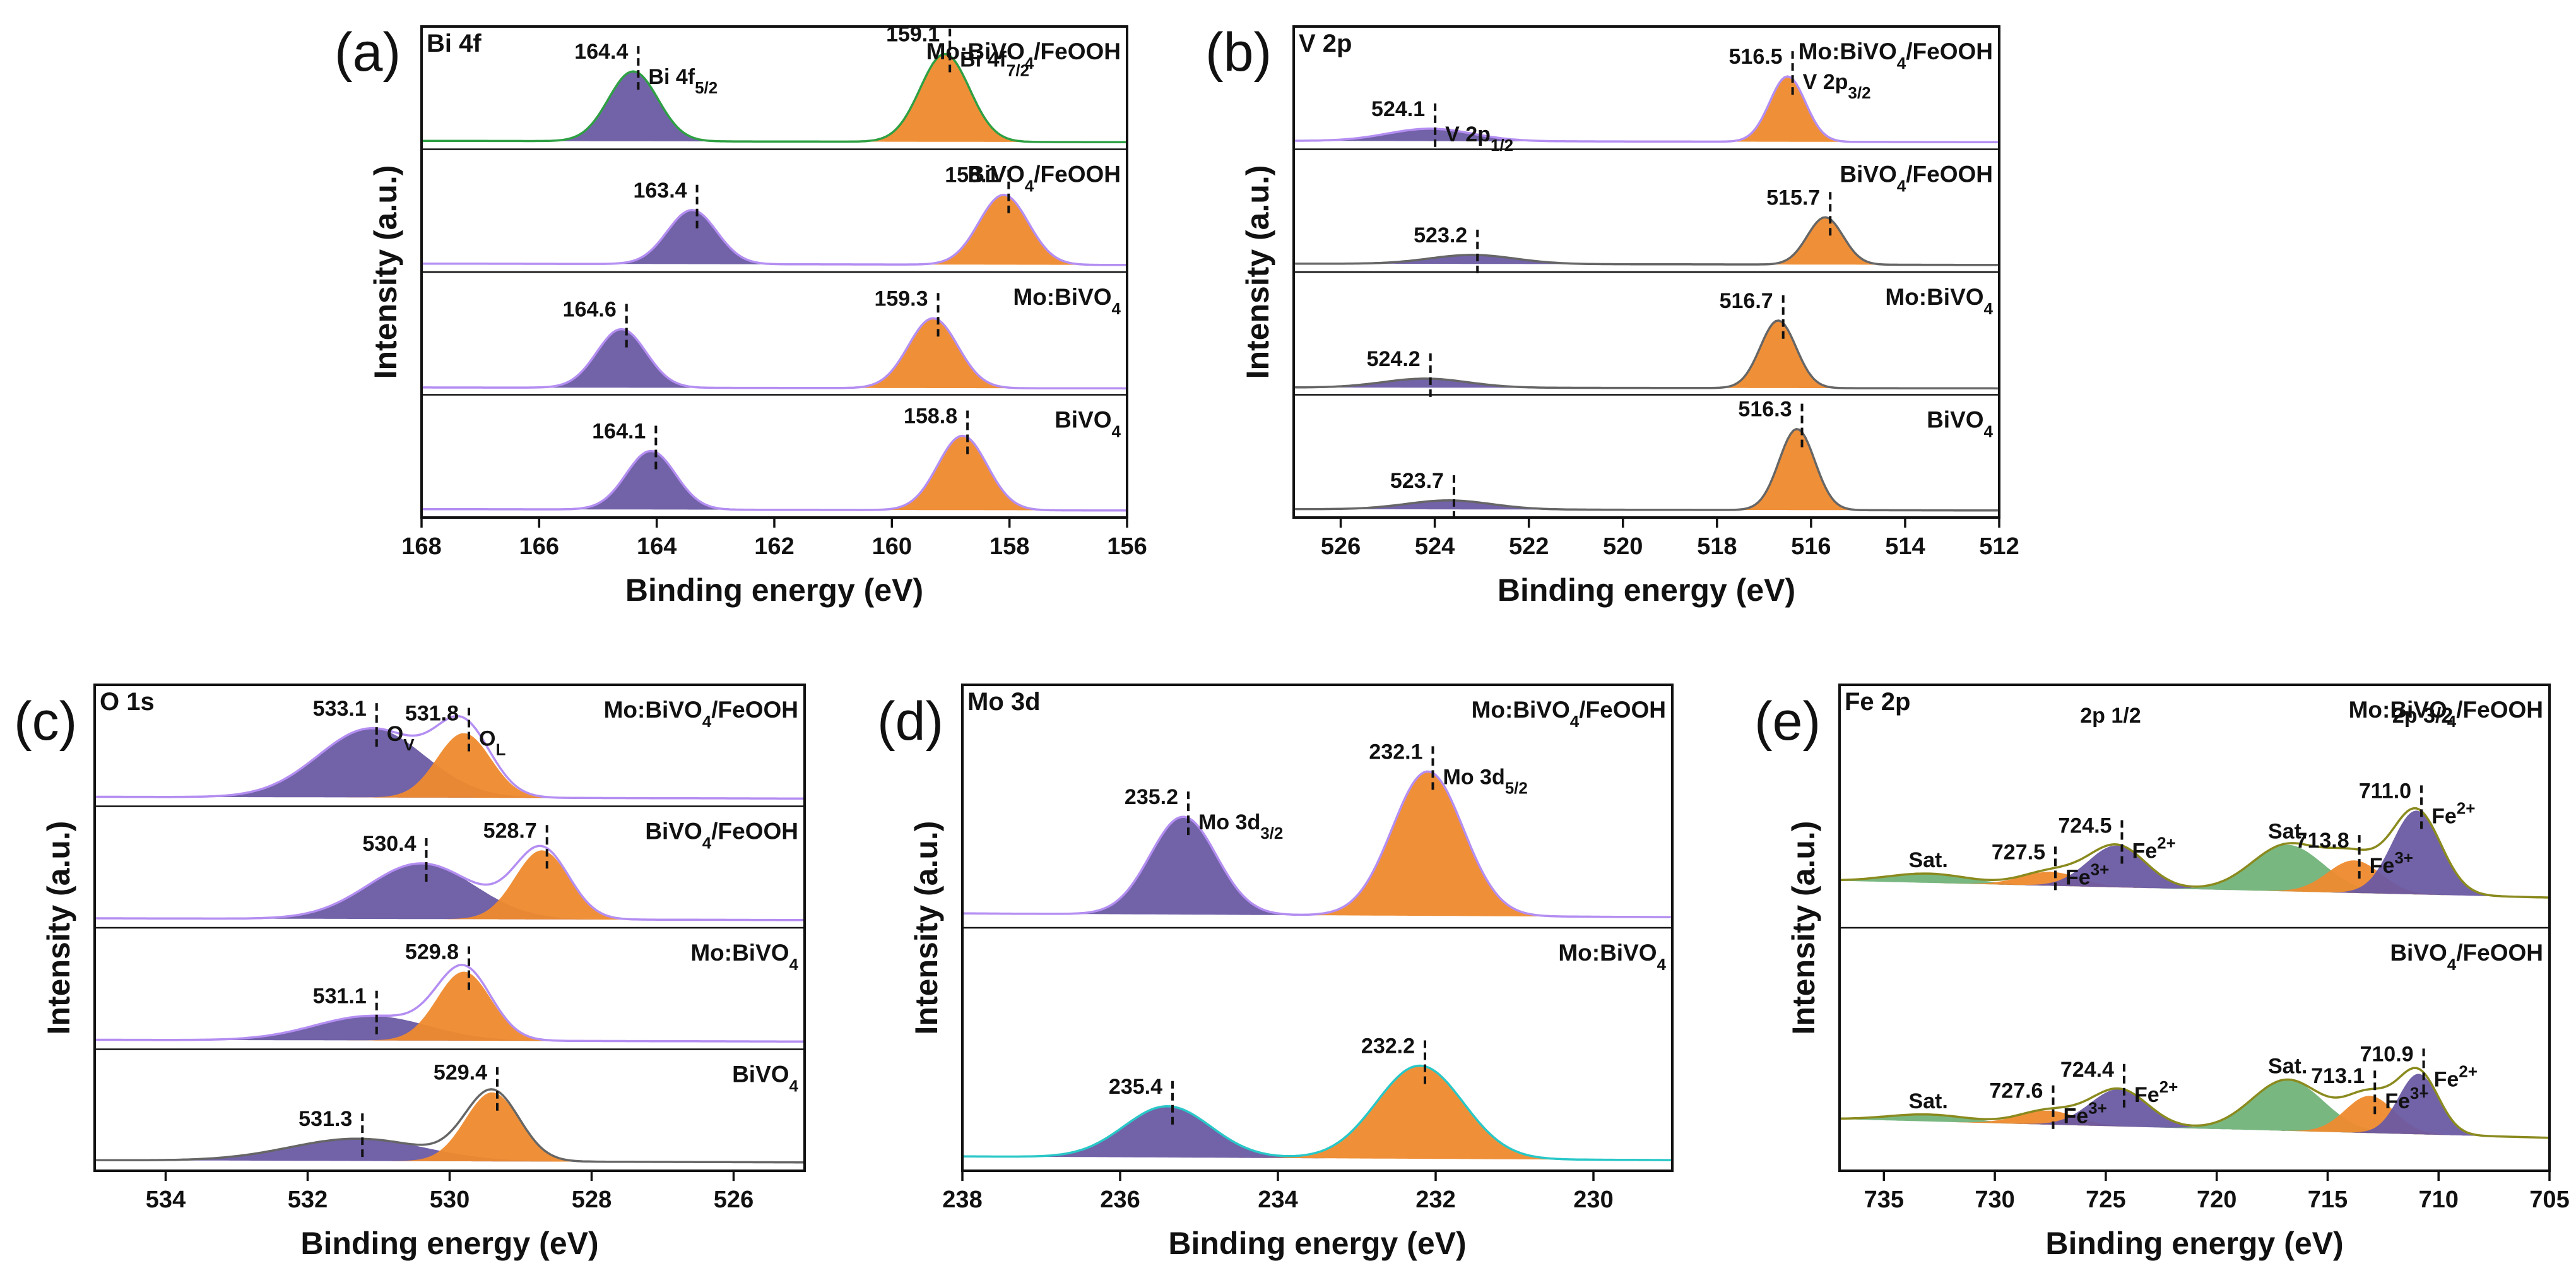 The width and height of the screenshot is (2576, 1285). I want to click on x-tick-label: 164, so click(657, 546).